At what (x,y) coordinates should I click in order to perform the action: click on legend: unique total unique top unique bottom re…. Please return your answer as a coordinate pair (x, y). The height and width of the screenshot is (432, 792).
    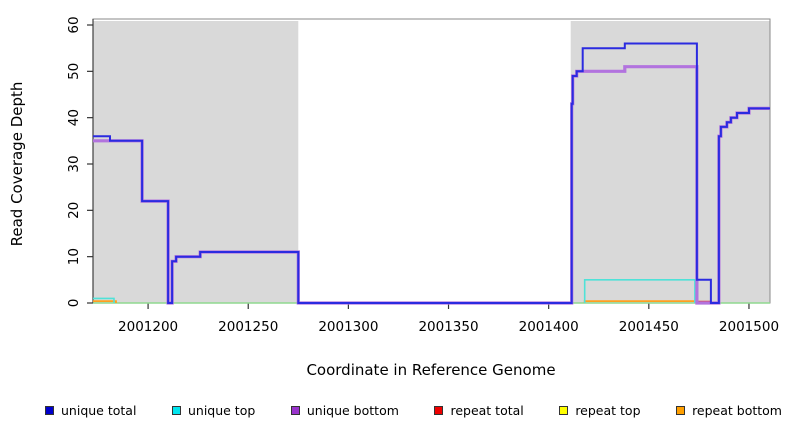
    Looking at the image, I should click on (413, 410).